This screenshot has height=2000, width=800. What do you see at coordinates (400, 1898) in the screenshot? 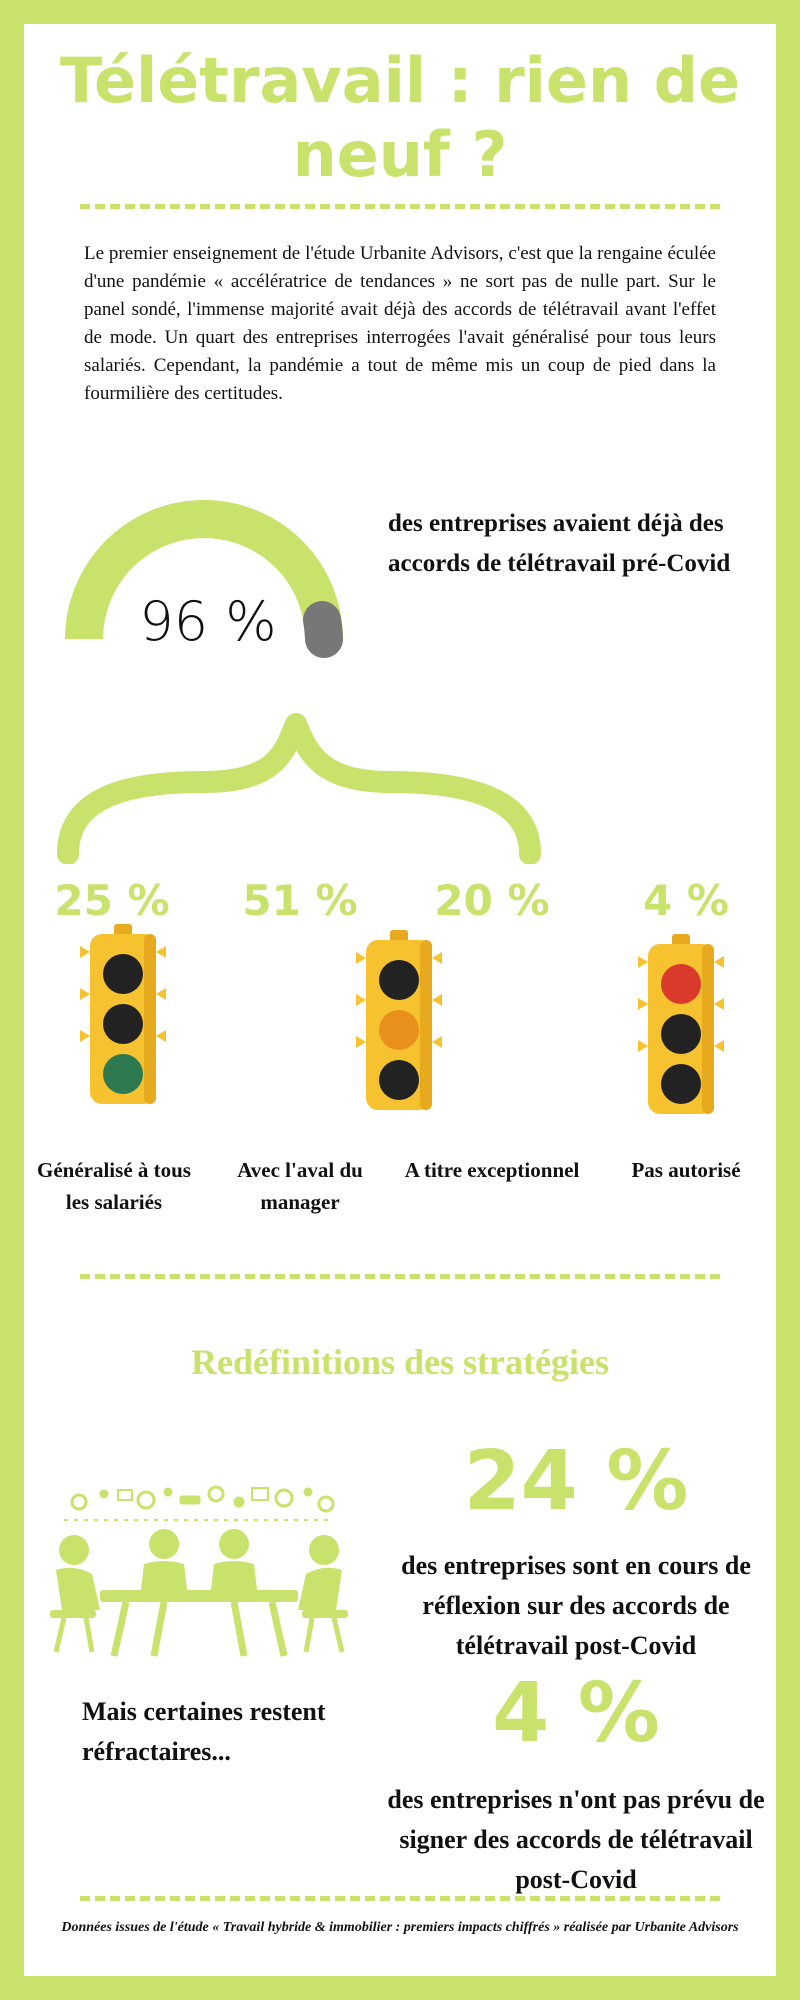
I see `divider-bottom` at bounding box center [400, 1898].